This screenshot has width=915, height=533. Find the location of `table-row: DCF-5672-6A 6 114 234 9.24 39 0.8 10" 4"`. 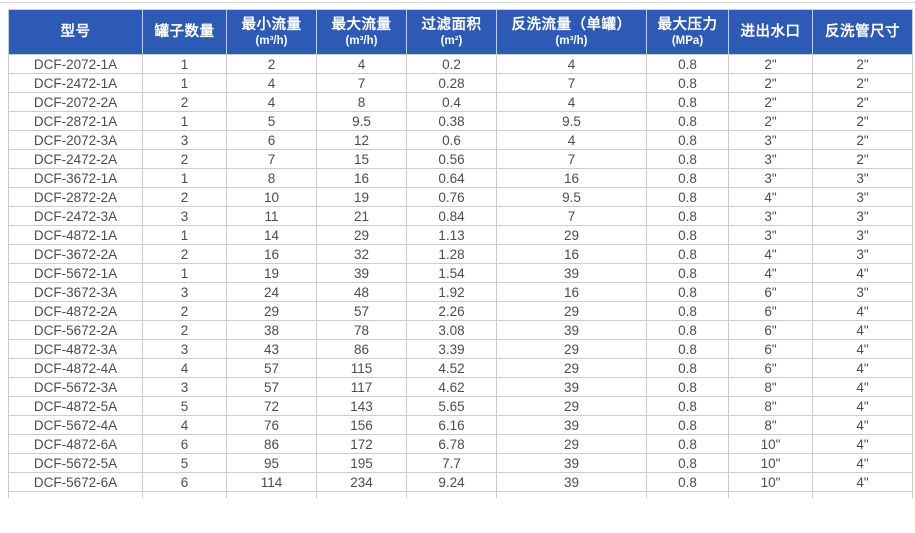

table-row: DCF-5672-6A 6 114 234 9.24 39 0.8 10" 4" is located at coordinates (460, 482).